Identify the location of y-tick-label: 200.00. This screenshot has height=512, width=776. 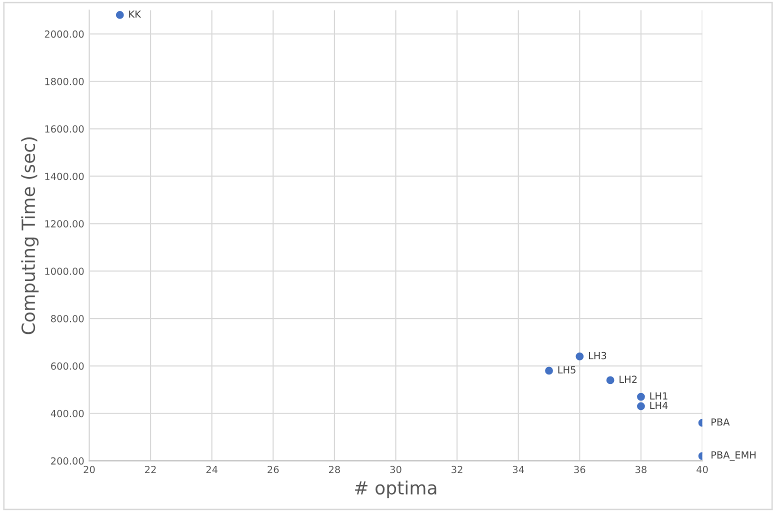
(67, 461).